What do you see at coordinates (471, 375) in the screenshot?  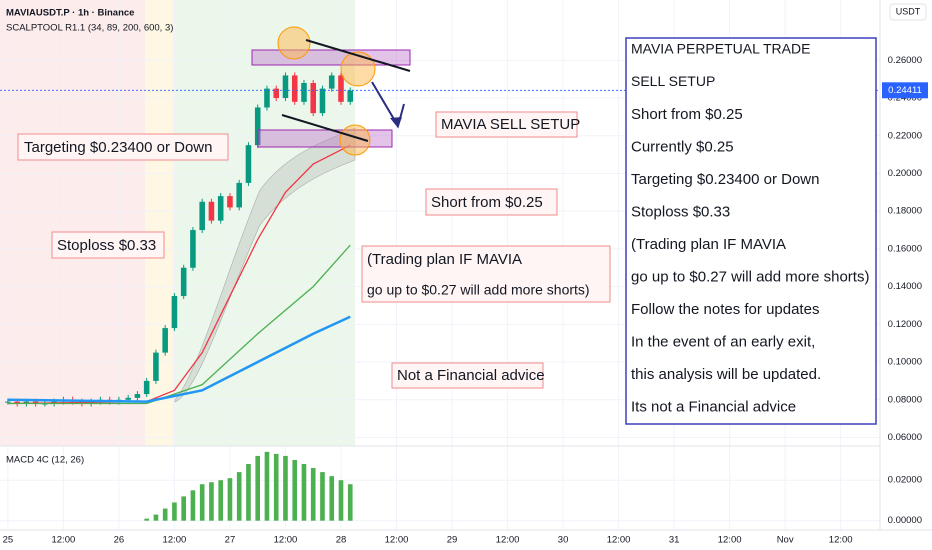 I see `note: Not a Financial advice` at bounding box center [471, 375].